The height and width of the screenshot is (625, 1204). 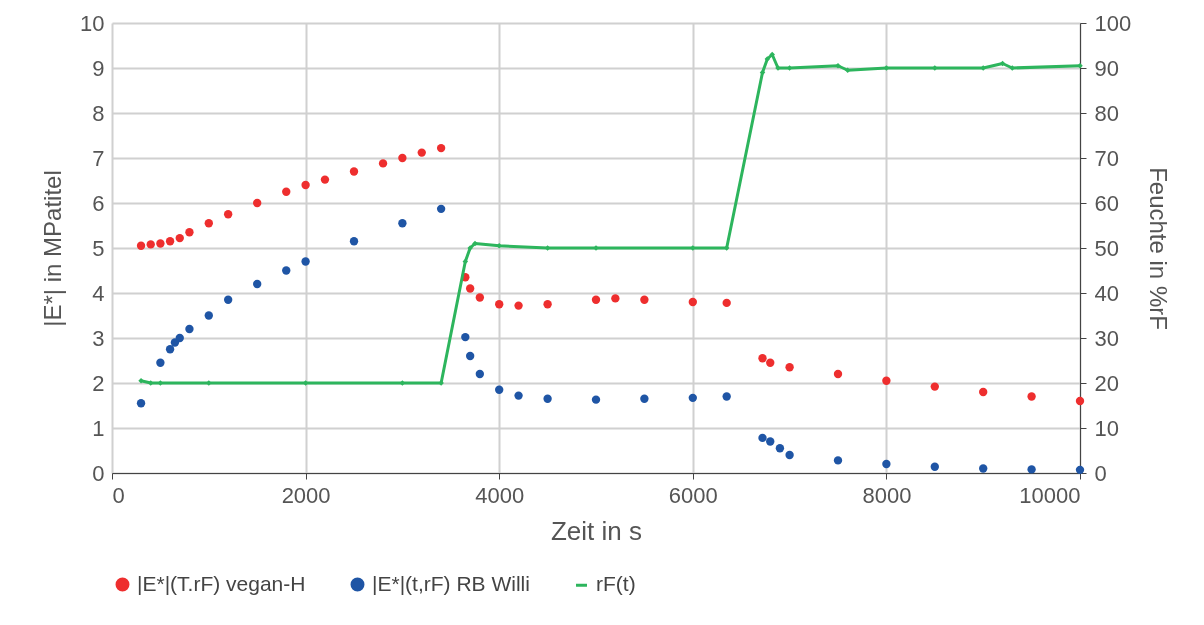 What do you see at coordinates (1106, 158) in the screenshot?
I see `y2-tick-label: 70` at bounding box center [1106, 158].